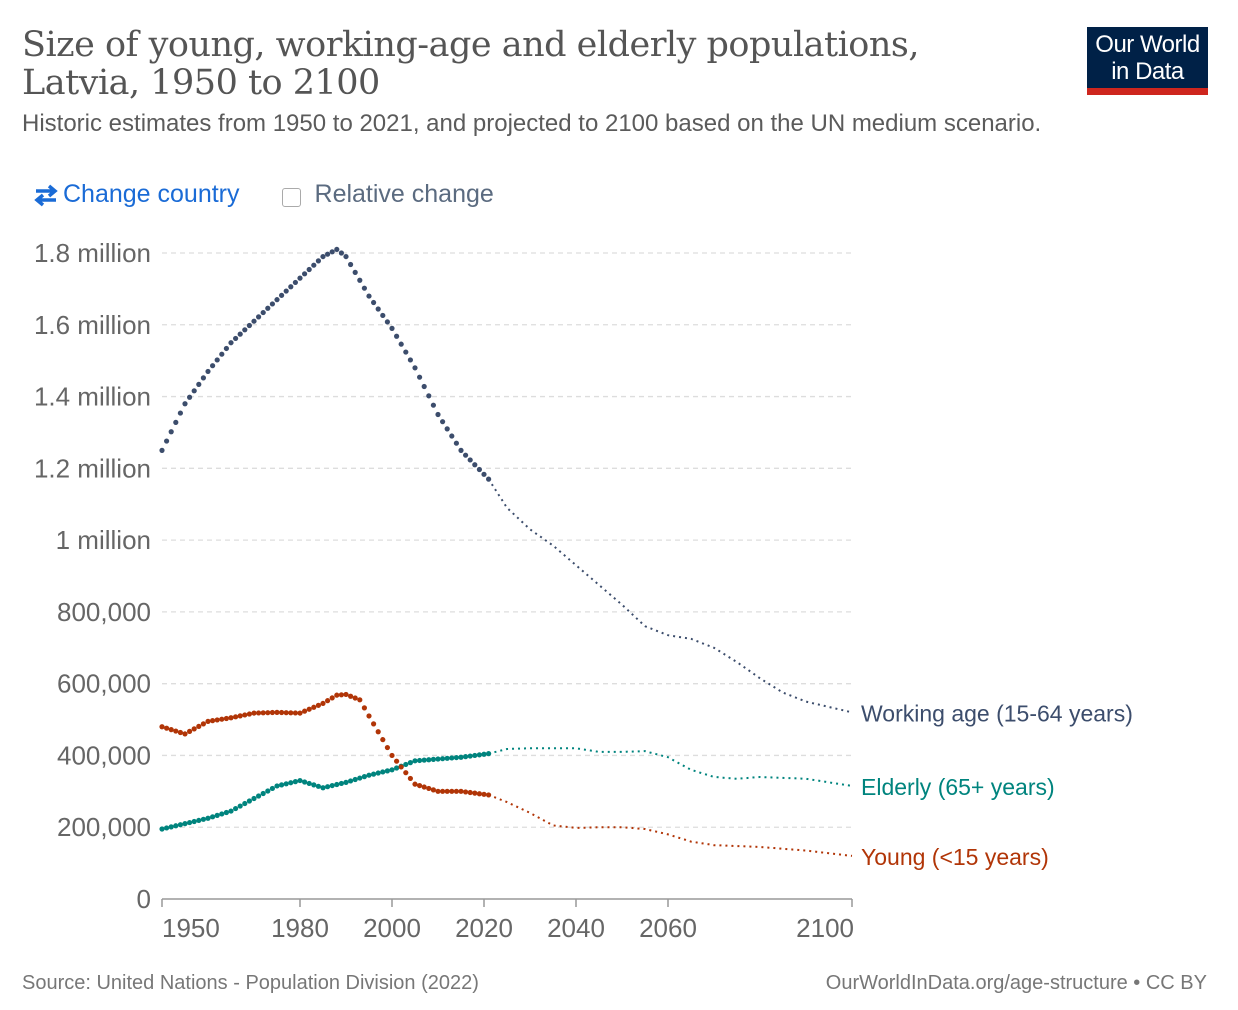 The width and height of the screenshot is (1238, 1010). What do you see at coordinates (668, 928) in the screenshot?
I see `x-tick-label: 2060` at bounding box center [668, 928].